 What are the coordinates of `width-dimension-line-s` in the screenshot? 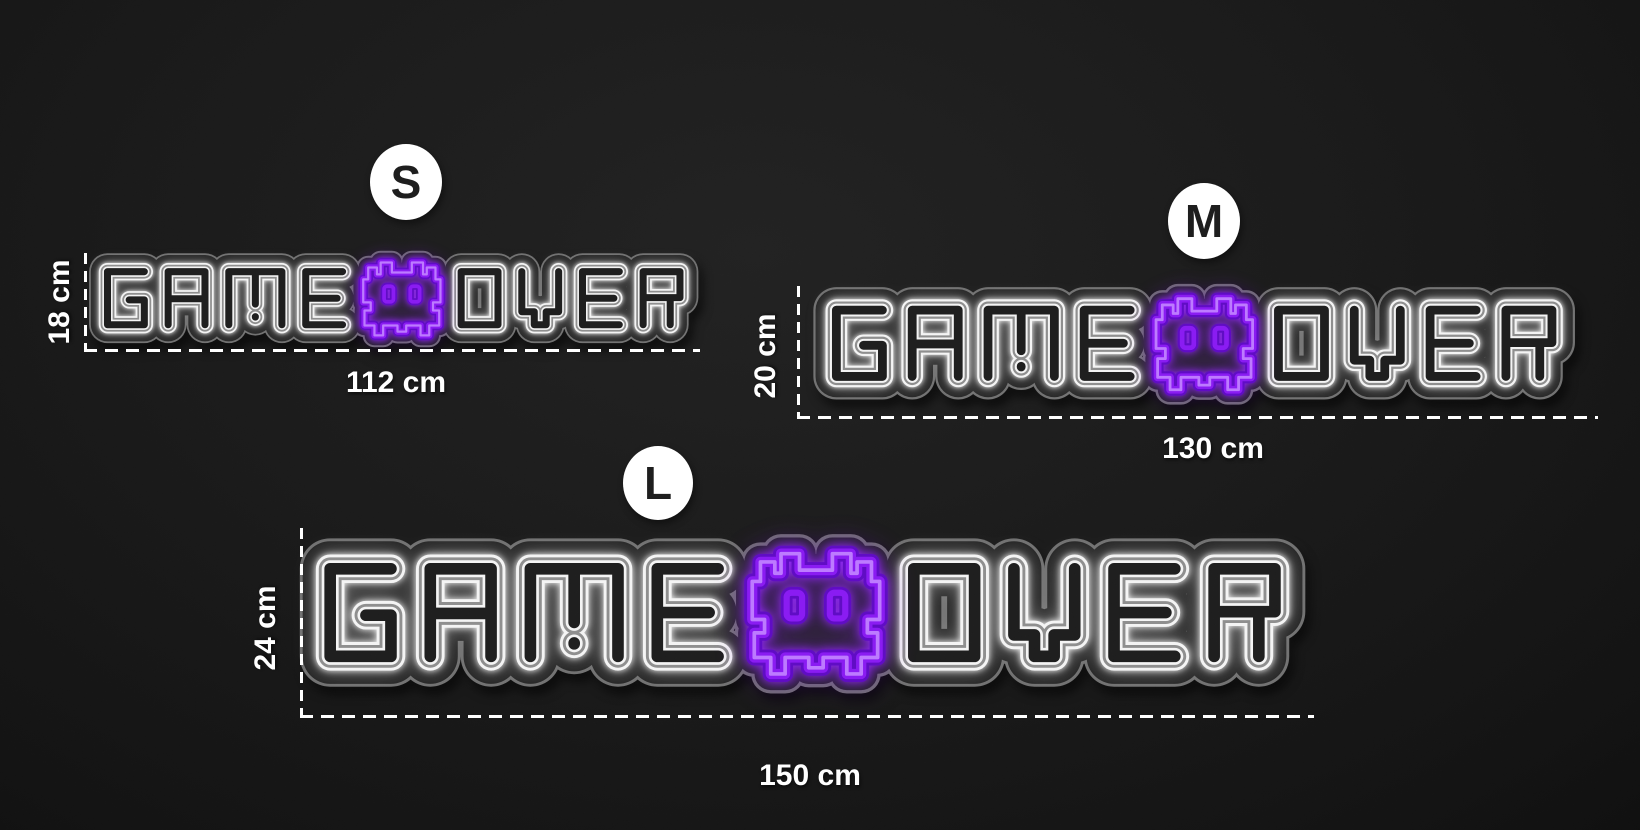 It's located at (392, 350).